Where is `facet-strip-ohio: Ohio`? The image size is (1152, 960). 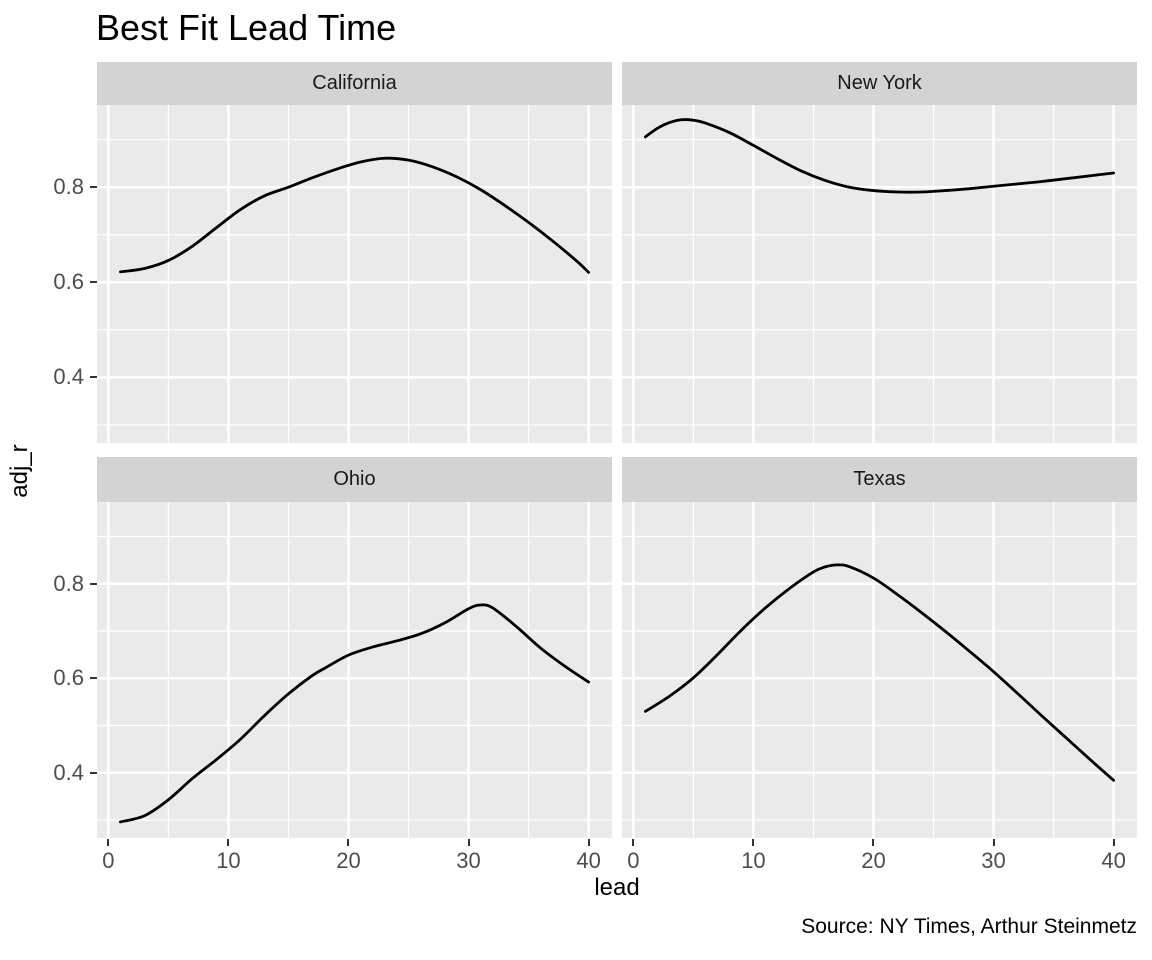 facet-strip-ohio: Ohio is located at coordinates (354, 479).